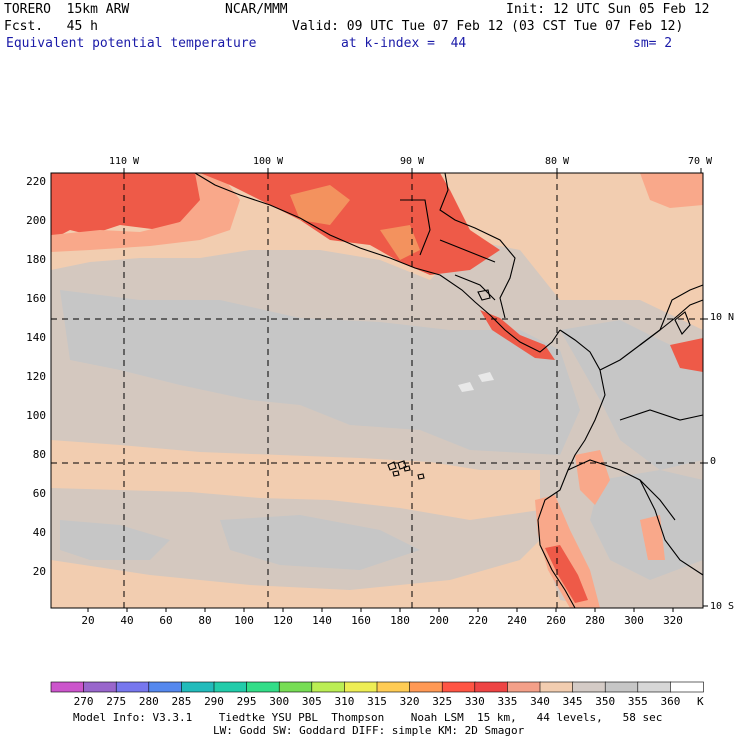  Describe the element at coordinates (83, 701) in the screenshot. I see `colorbar-label: 270` at that location.